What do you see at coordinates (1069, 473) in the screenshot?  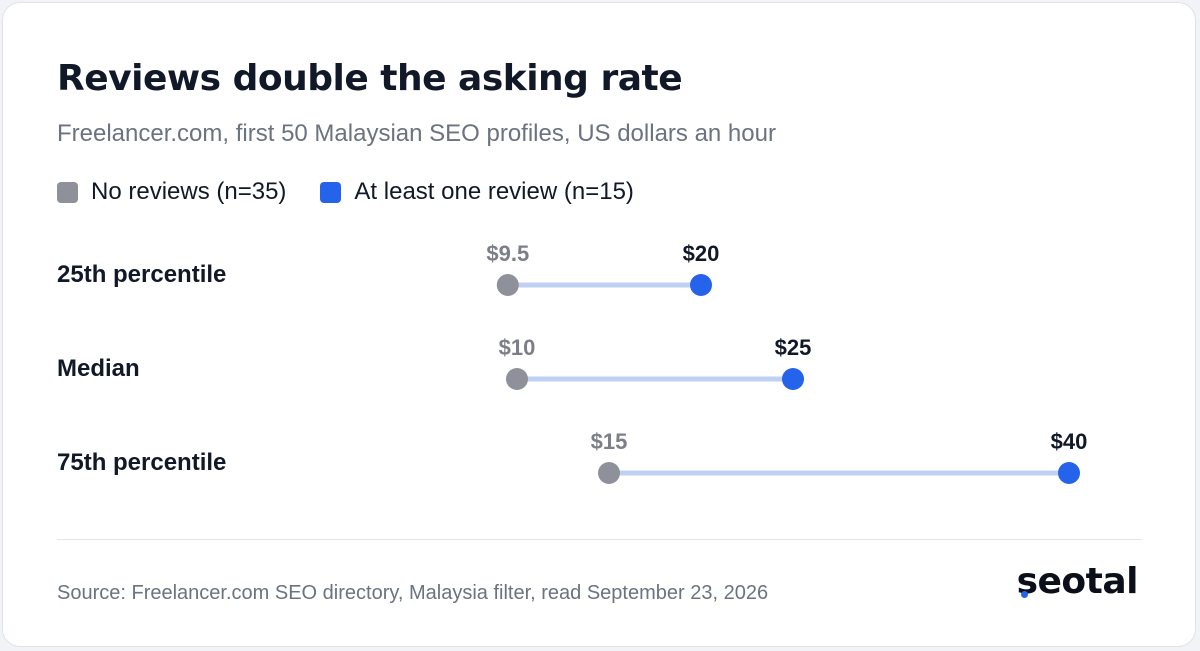 I see `point-with-review-75th-percentile` at bounding box center [1069, 473].